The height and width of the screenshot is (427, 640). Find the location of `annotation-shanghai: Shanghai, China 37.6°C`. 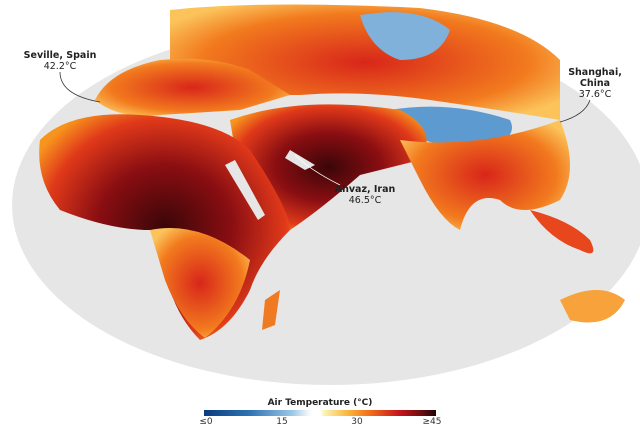

annotation-shanghai: Shanghai, China 37.6°C is located at coordinates (595, 83).